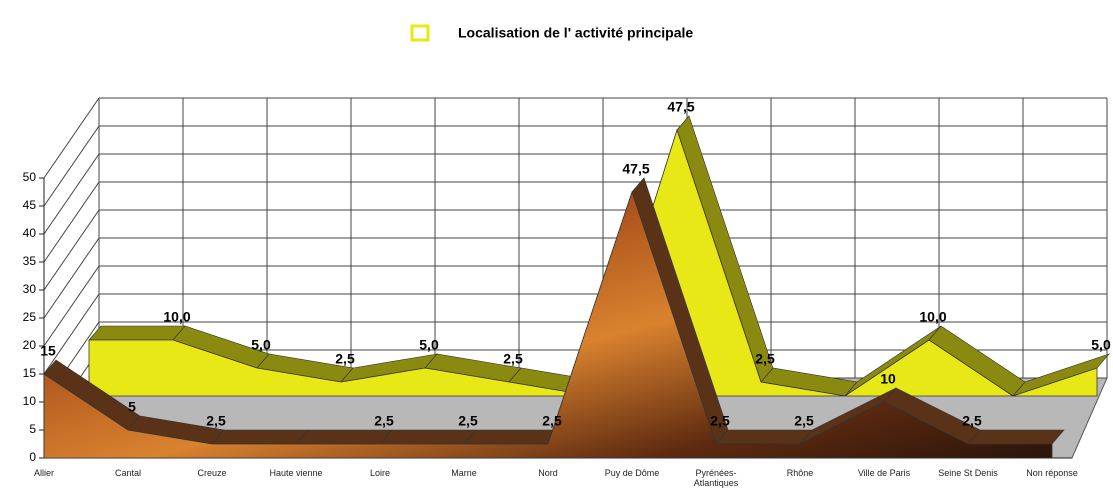  I want to click on legend-swatch, so click(420, 33).